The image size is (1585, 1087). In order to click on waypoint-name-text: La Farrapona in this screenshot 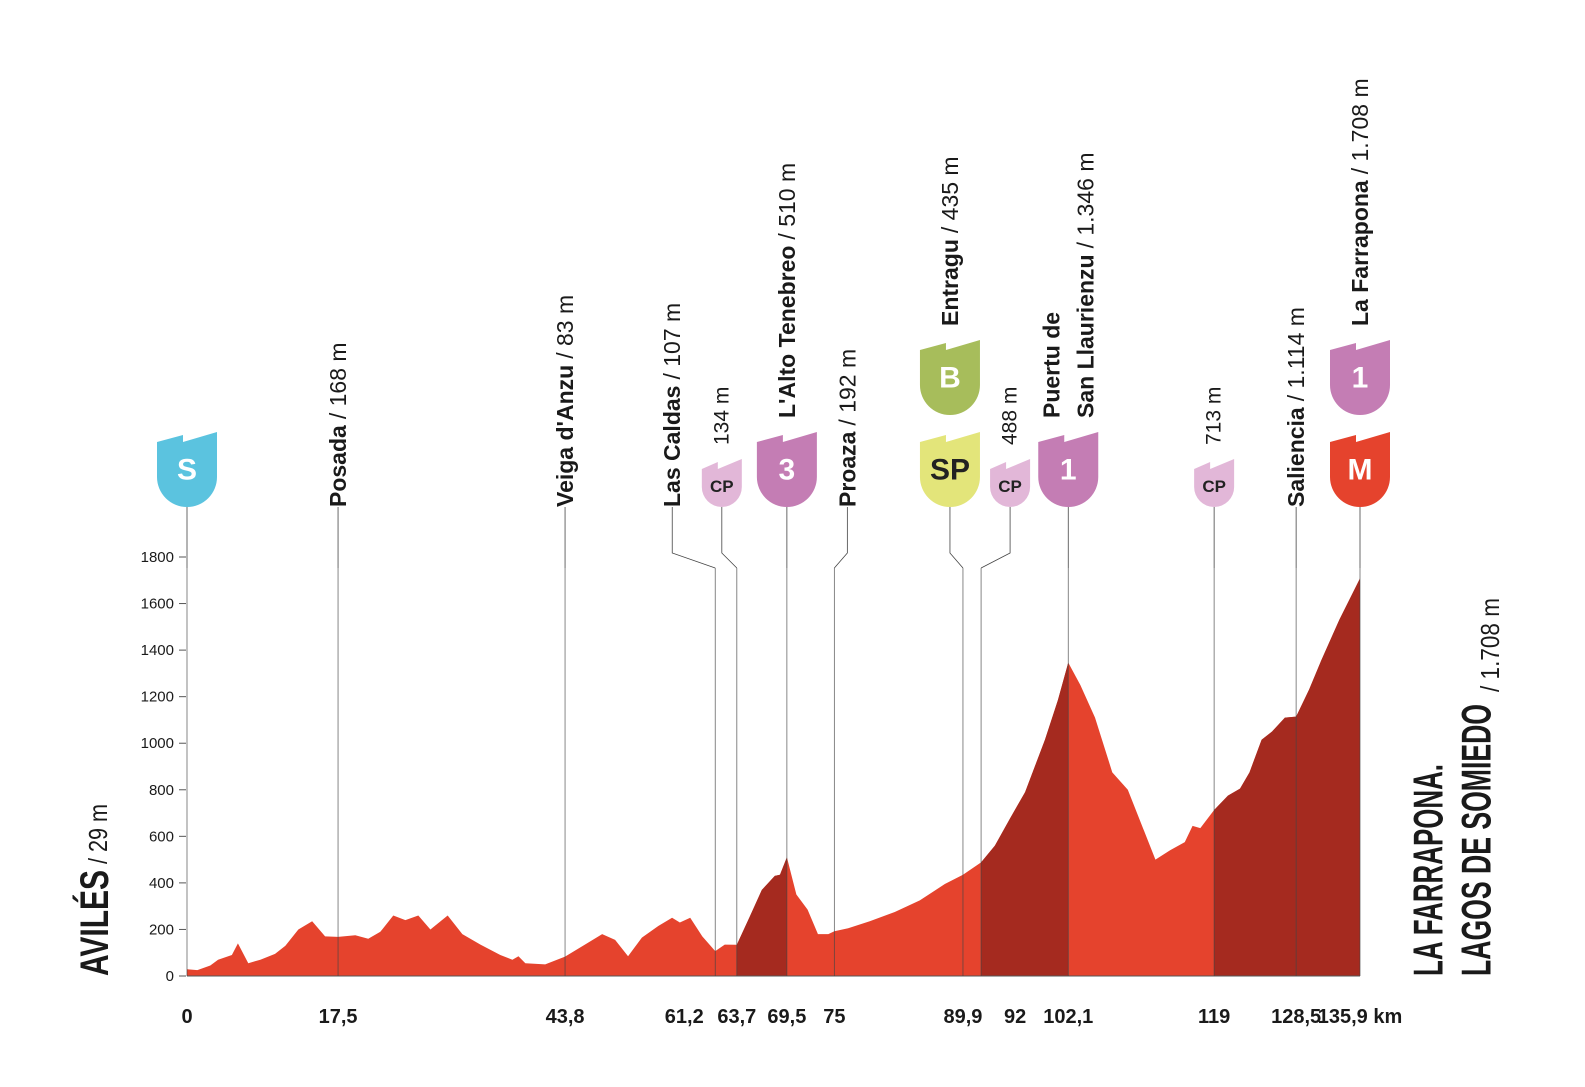, I will do `click(1360, 253)`.